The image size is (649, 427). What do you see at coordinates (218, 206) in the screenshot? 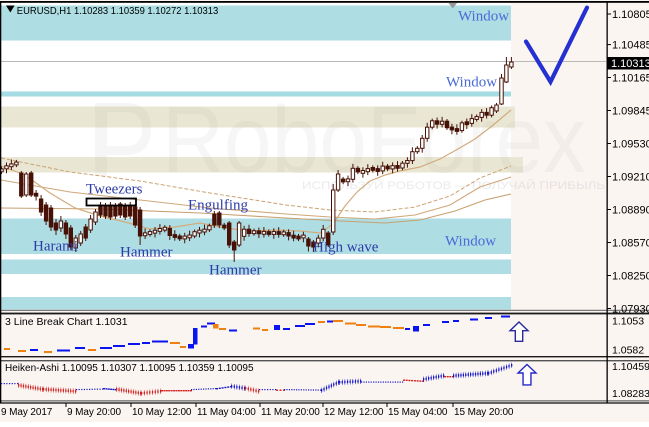
I see `svg-text: Engulfing` at bounding box center [218, 206].